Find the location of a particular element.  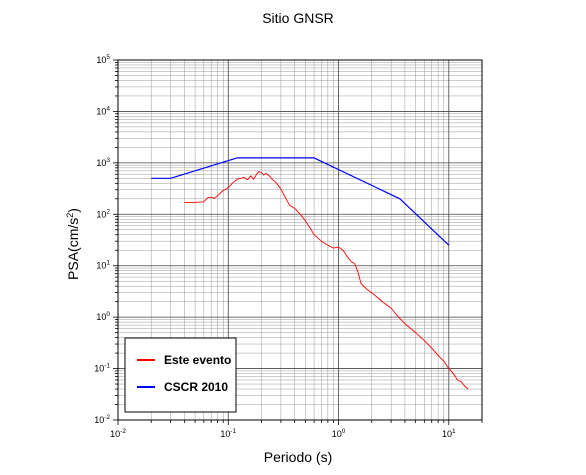

y-tick-label-exp: 0 is located at coordinates (108, 314).